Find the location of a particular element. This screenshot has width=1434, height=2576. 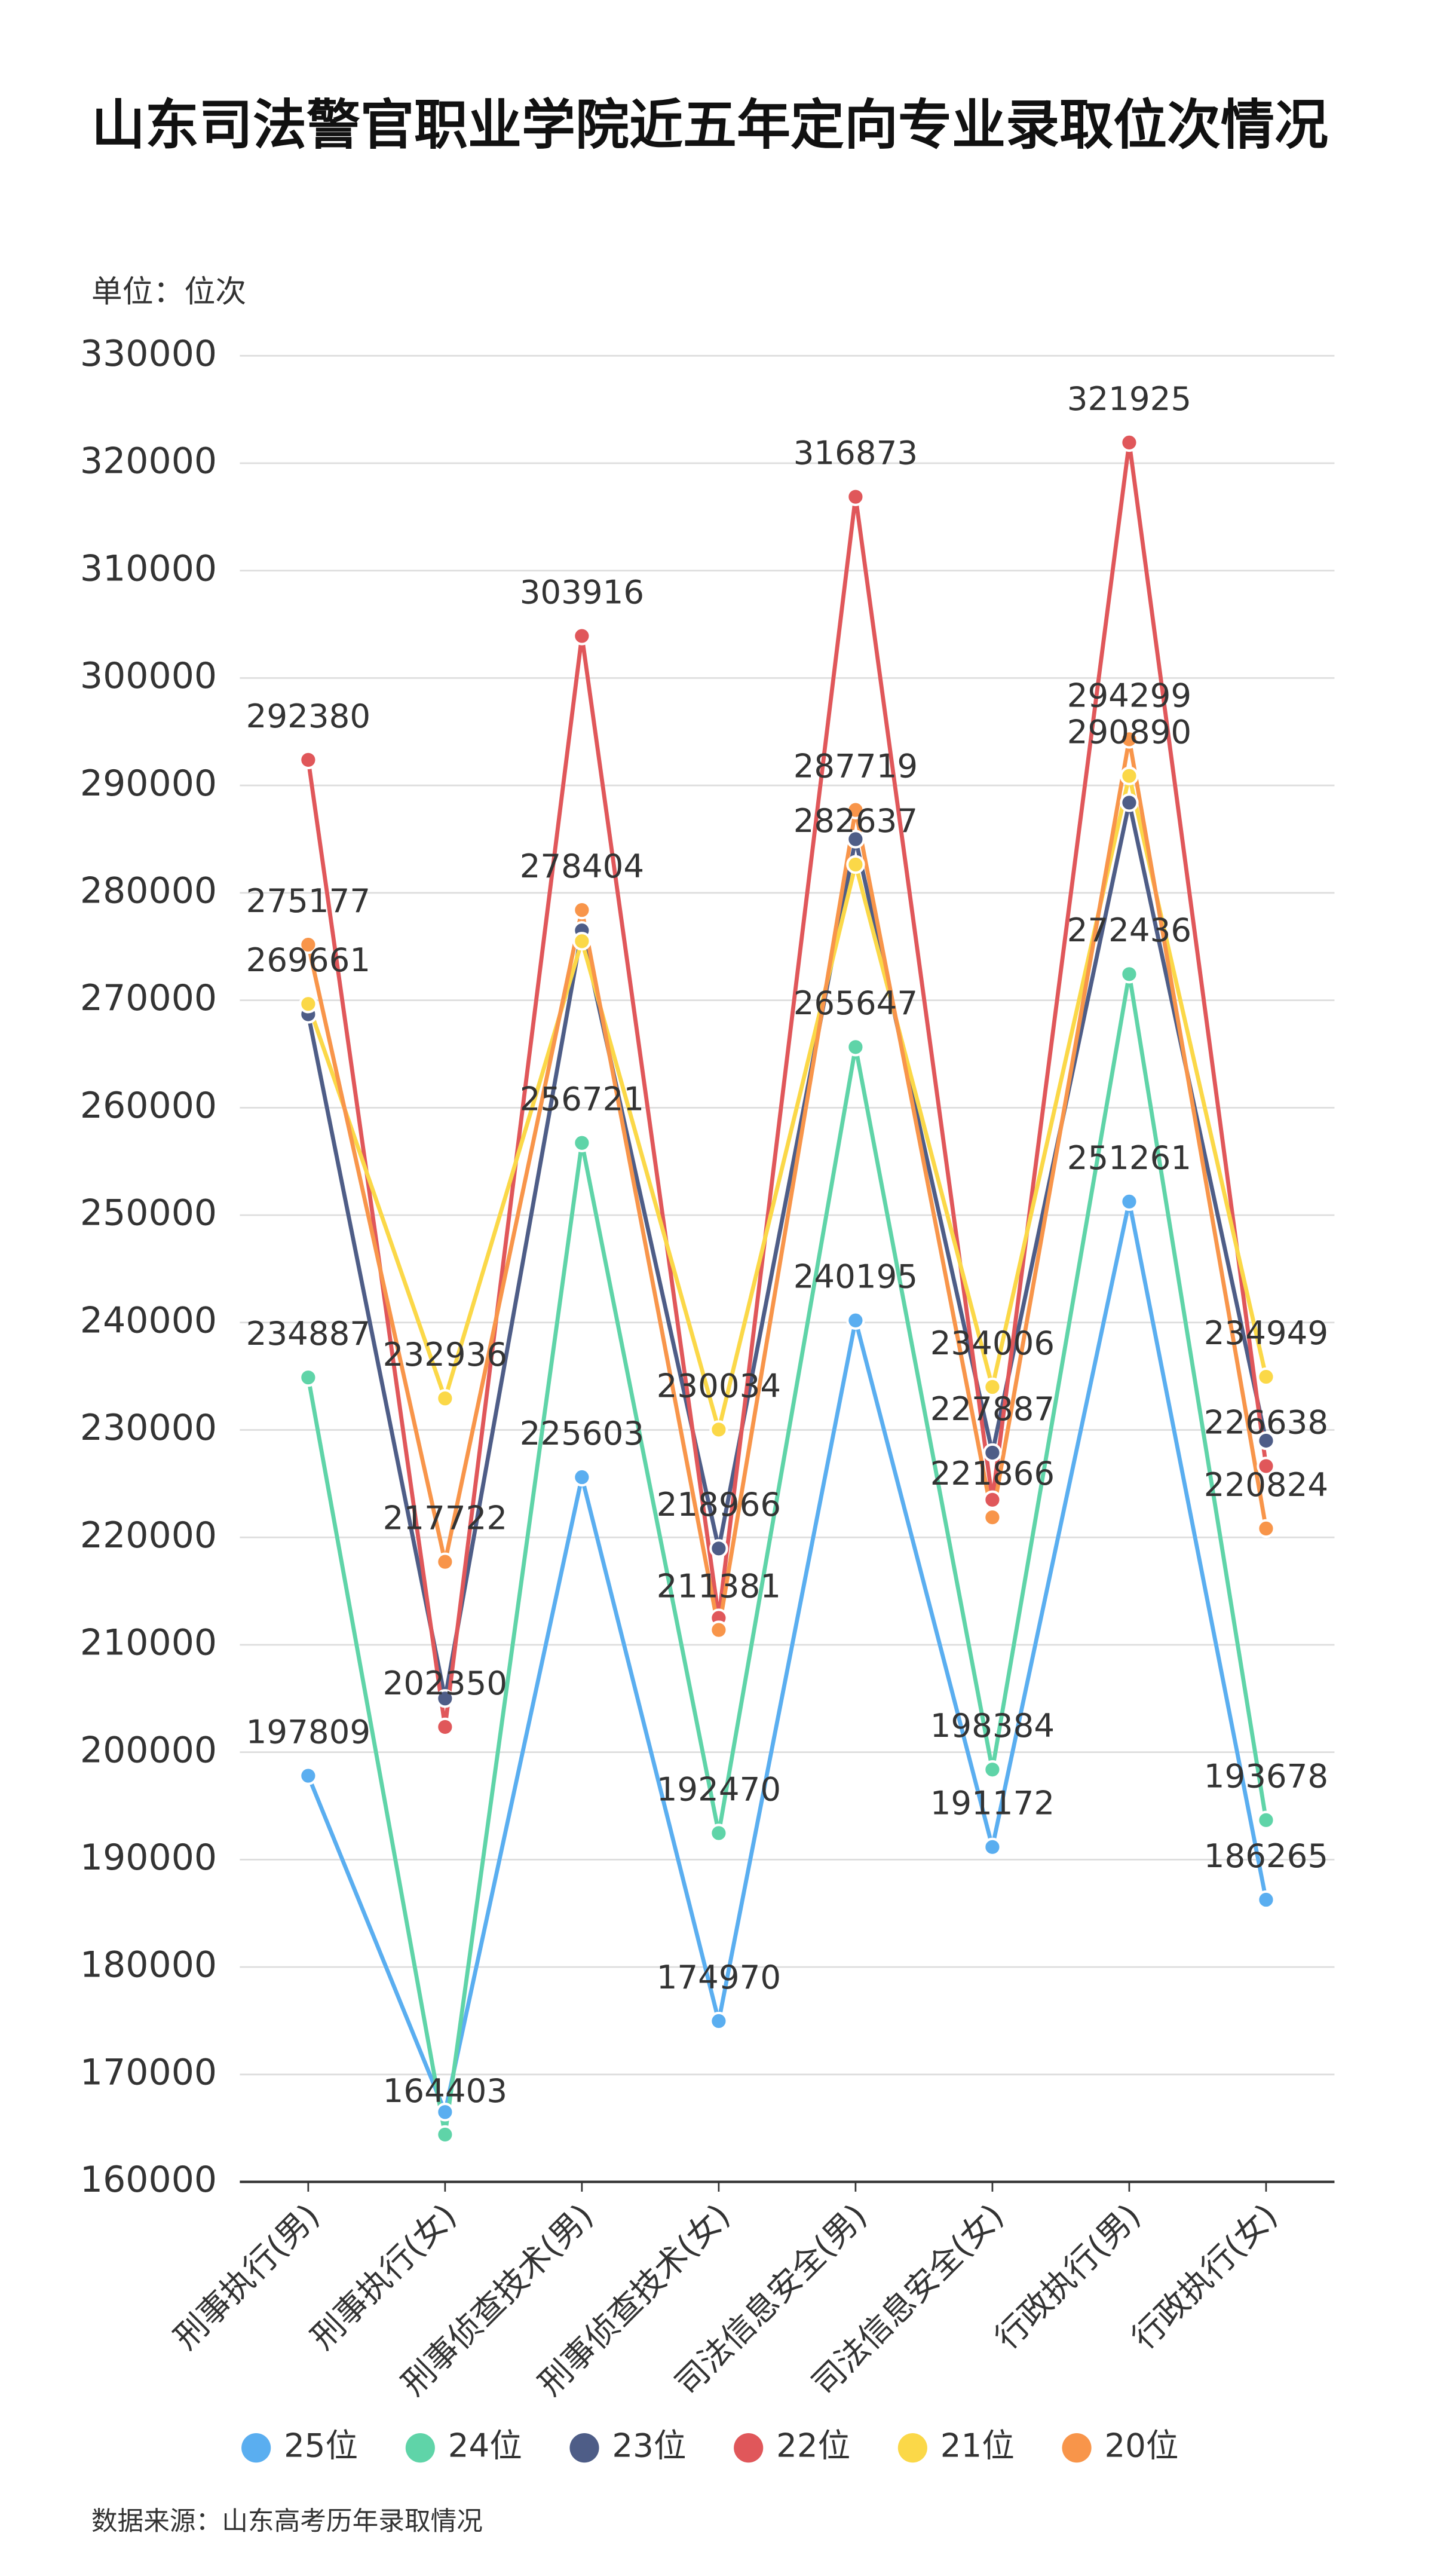

data-label: 282637 is located at coordinates (855, 820).